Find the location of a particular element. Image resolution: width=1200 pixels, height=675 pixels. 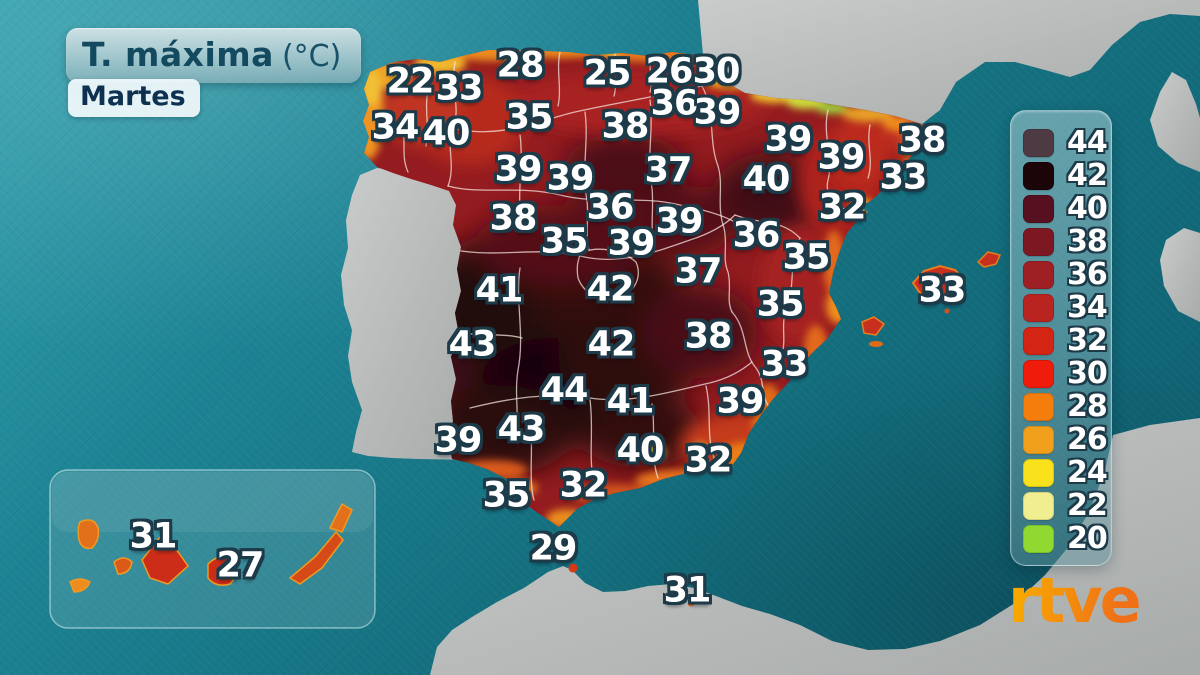

legend-row: 28 is located at coordinates (1067, 406).